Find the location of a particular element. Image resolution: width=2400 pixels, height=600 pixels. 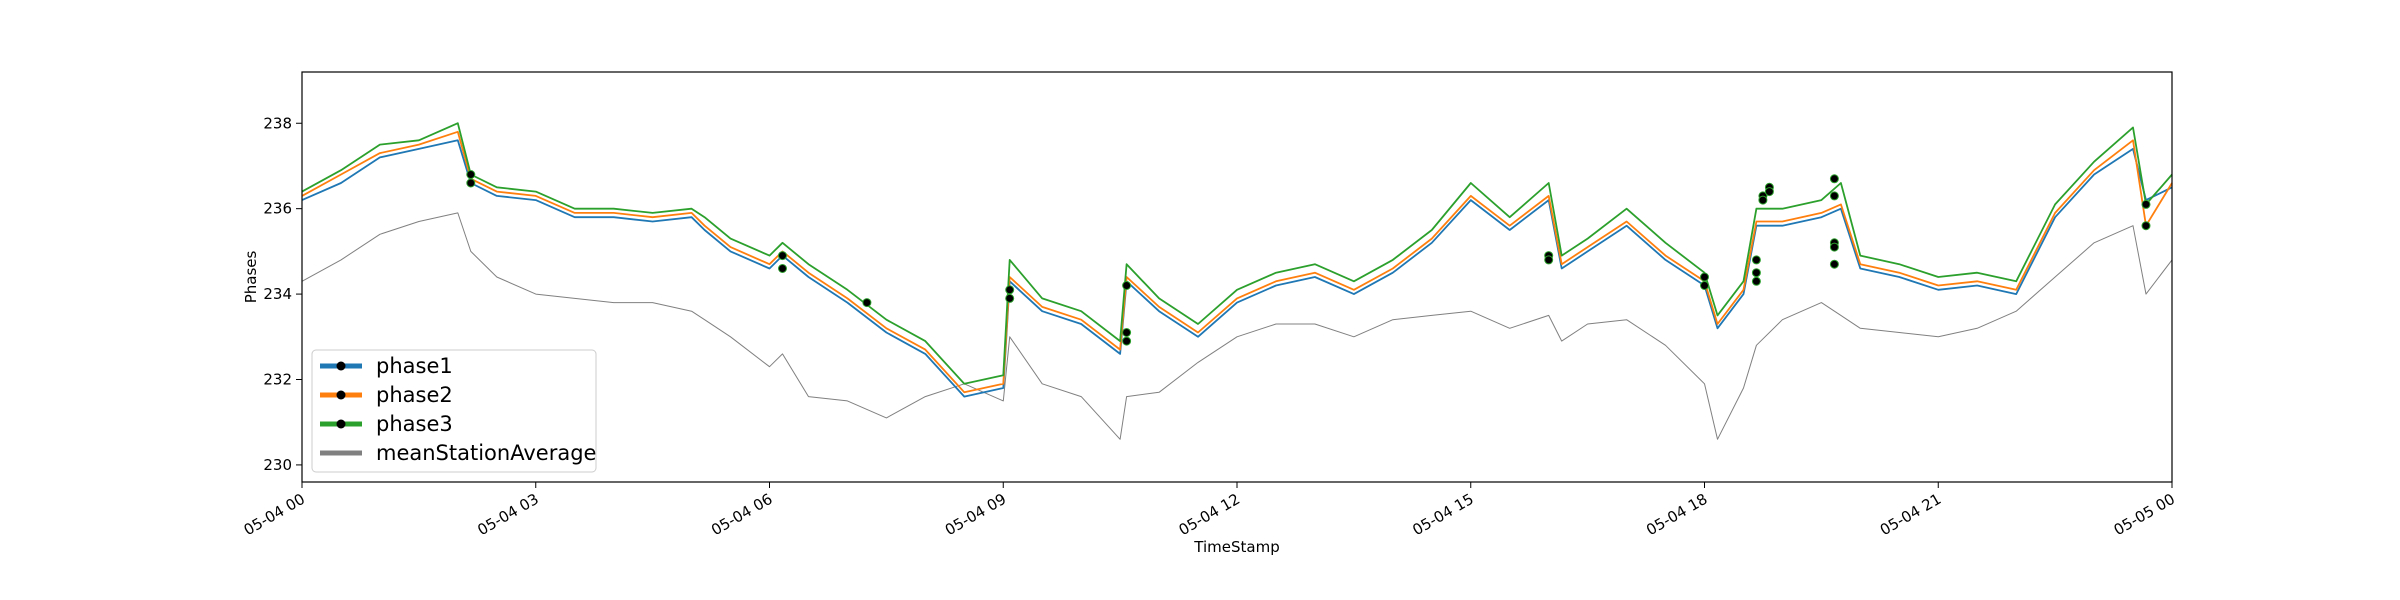

legend: phase1 phase2 phase3 meanStationAverage is located at coordinates (454, 411).